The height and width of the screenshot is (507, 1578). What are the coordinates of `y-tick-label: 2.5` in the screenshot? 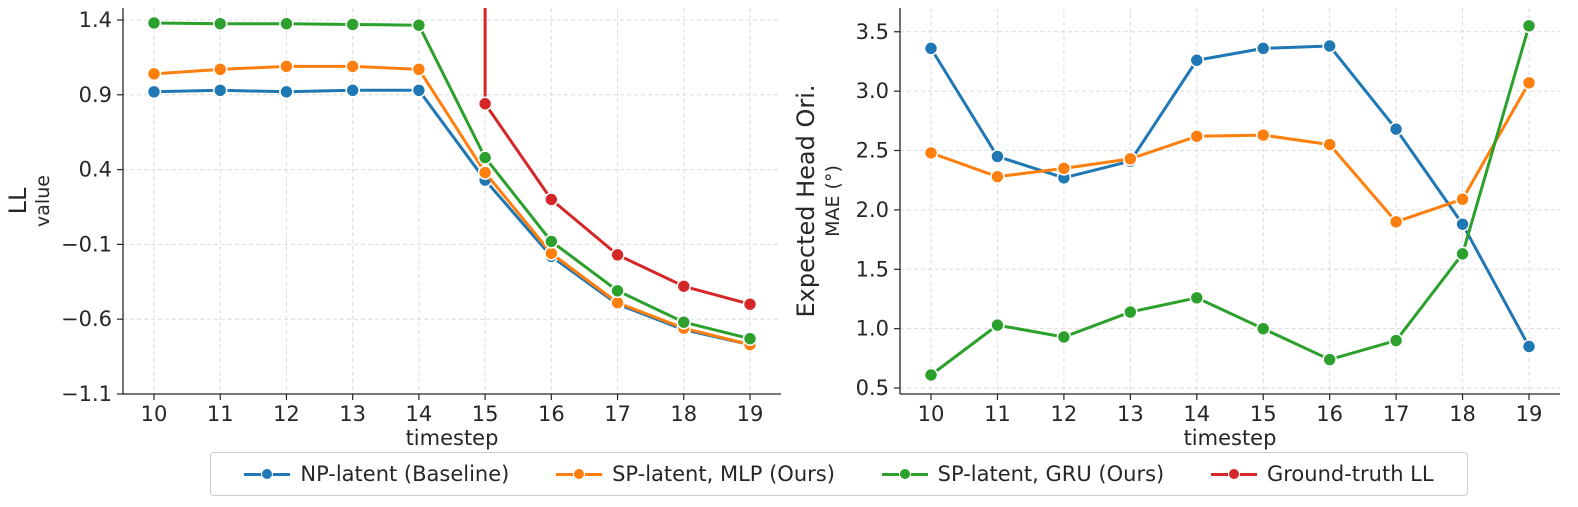 It's located at (872, 151).